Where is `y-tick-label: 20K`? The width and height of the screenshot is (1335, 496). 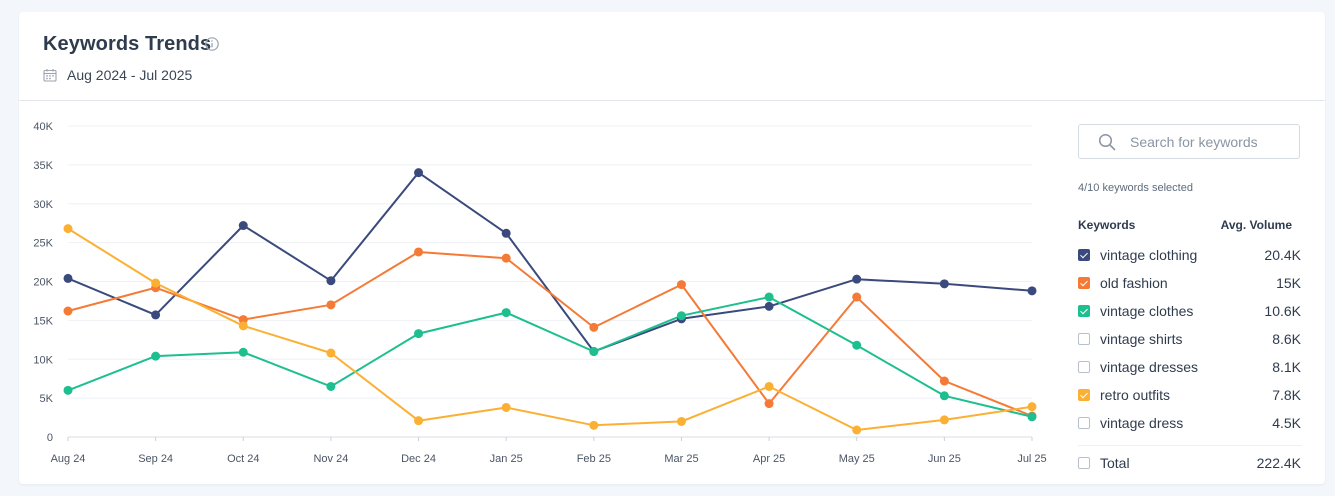
y-tick-label: 20K is located at coordinates (43, 283).